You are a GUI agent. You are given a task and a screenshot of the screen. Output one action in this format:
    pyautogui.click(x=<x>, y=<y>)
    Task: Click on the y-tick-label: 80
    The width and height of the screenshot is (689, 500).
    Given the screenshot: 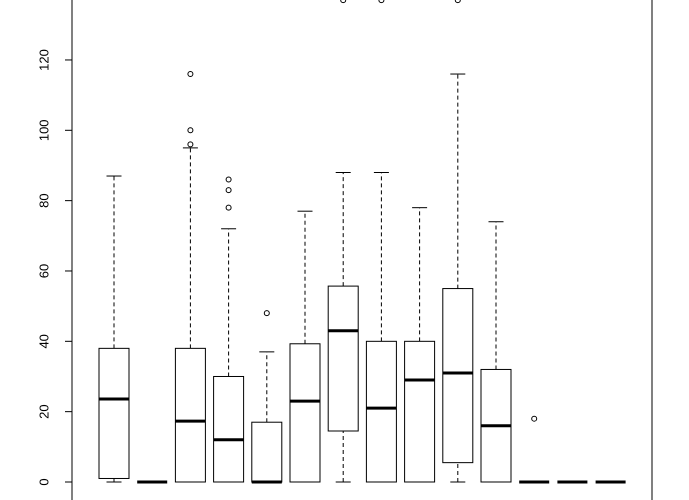 What is the action you would take?
    pyautogui.click(x=43, y=200)
    